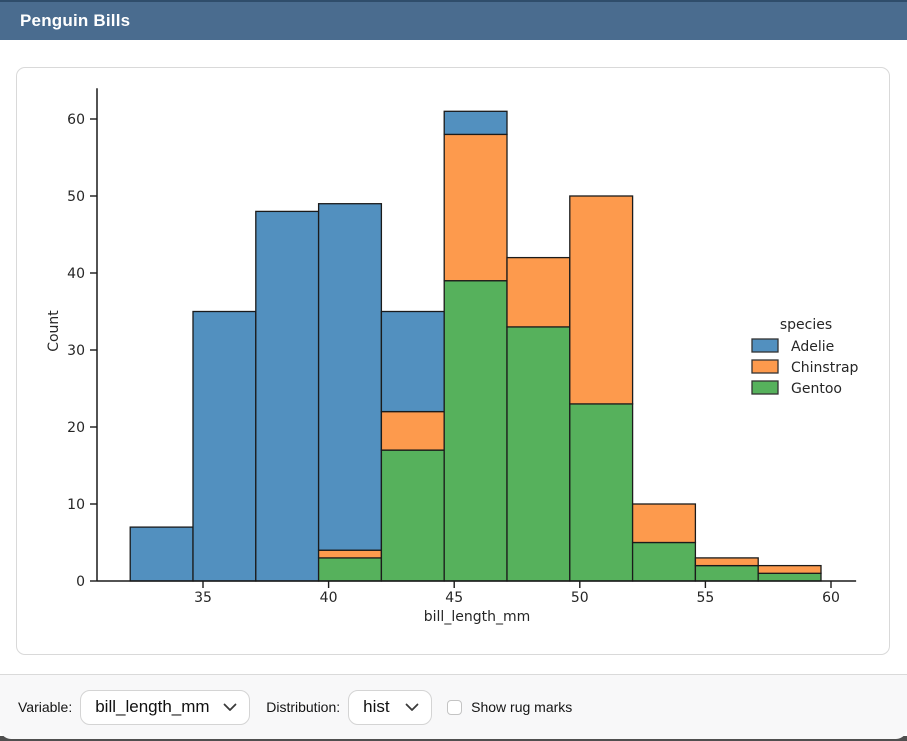 This screenshot has height=741, width=907. Describe the element at coordinates (453, 20) in the screenshot. I see `window-titlebar: Penguin Bills` at that location.